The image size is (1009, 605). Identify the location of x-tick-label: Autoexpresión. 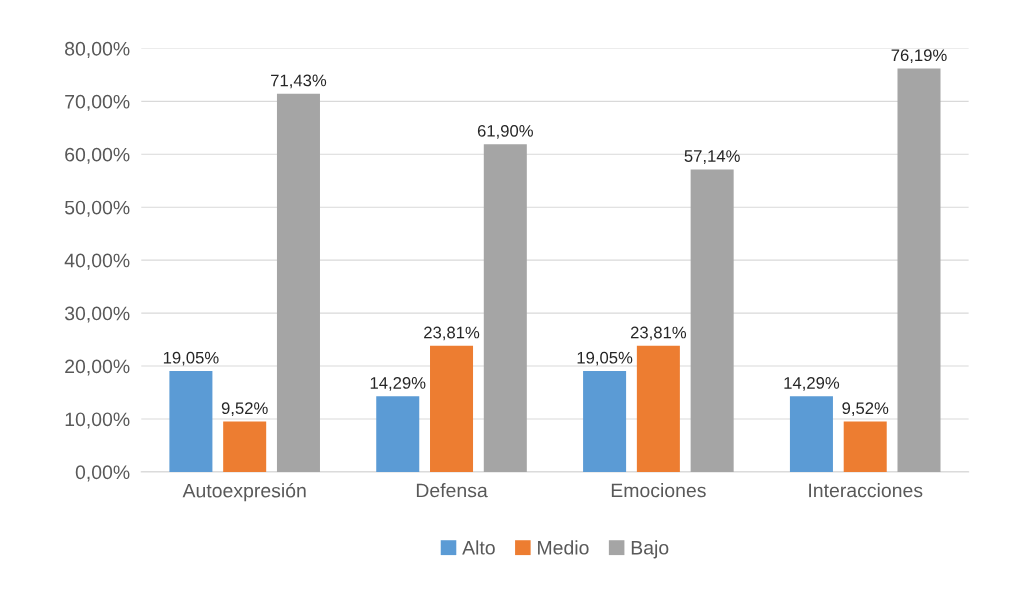
(244, 492).